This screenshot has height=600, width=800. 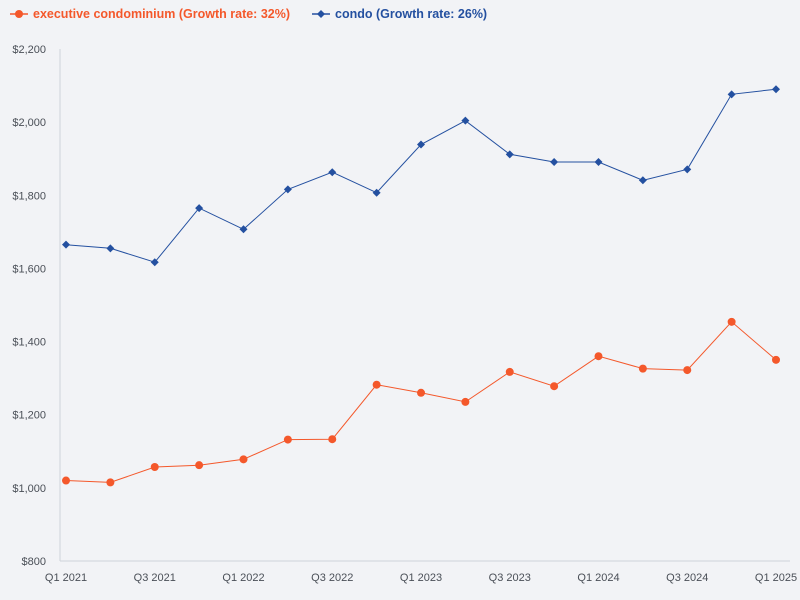 I want to click on y-tick-label: $1,600, so click(x=29, y=269).